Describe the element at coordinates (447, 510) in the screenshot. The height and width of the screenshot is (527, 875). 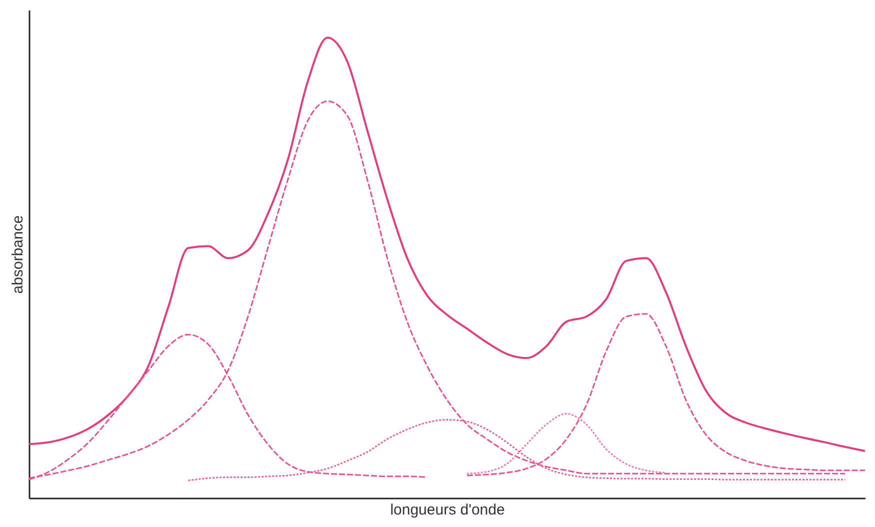
I see `x-axis-title: longueurs d'onde` at that location.